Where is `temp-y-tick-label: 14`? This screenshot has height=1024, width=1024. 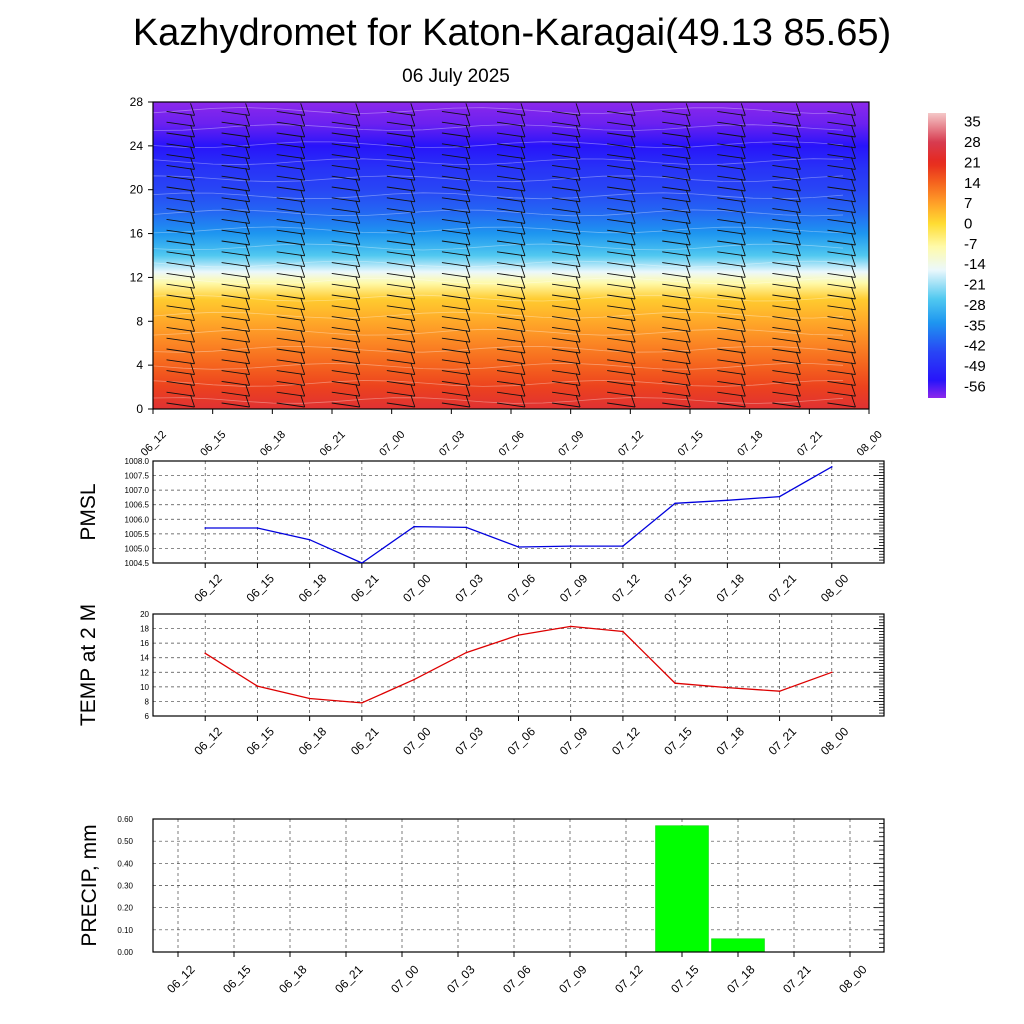 temp-y-tick-label: 14 is located at coordinates (144, 658).